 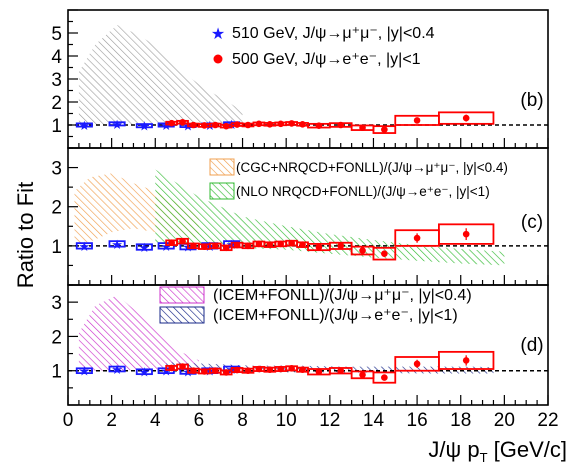 I want to click on x-tick-label: 22, so click(x=547, y=420).